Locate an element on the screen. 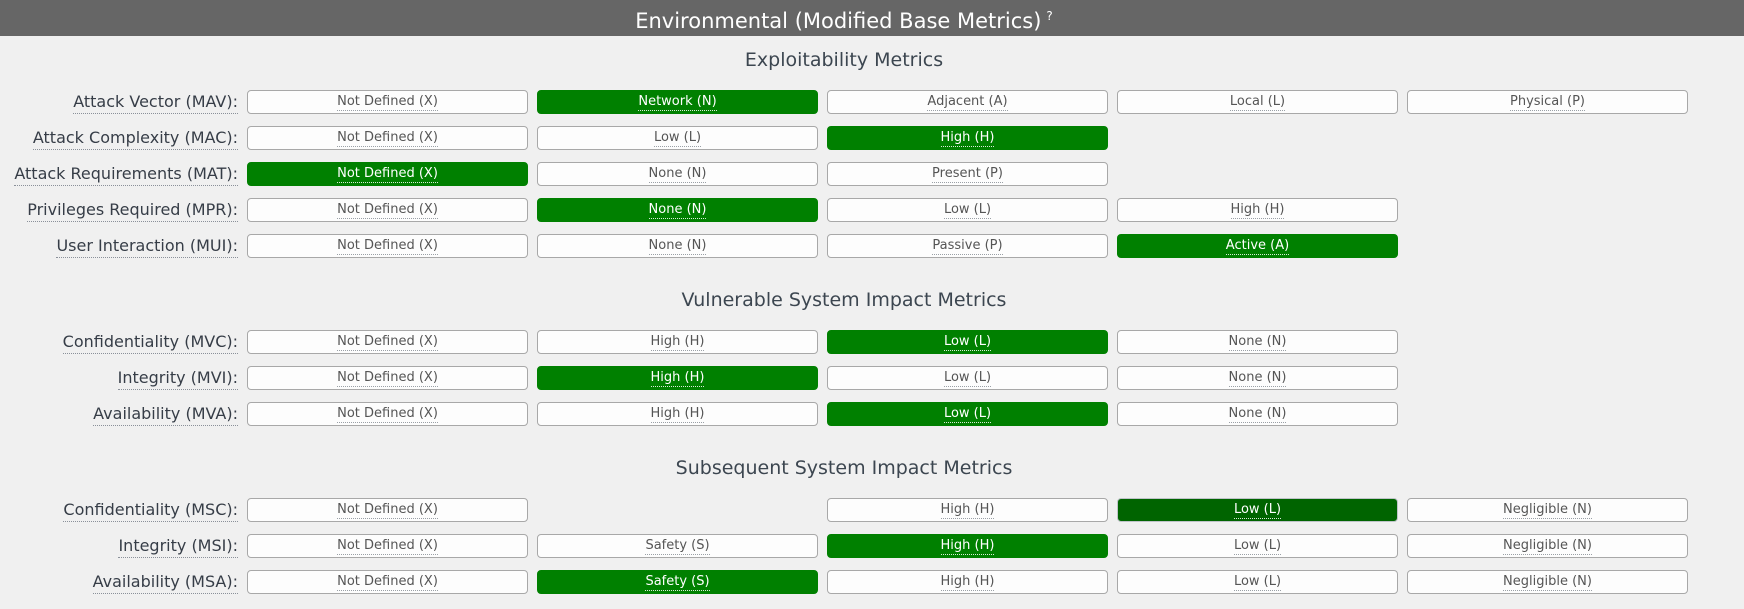 The image size is (1744, 609). metric-label-MVA: Availability (MVA): is located at coordinates (165, 414).